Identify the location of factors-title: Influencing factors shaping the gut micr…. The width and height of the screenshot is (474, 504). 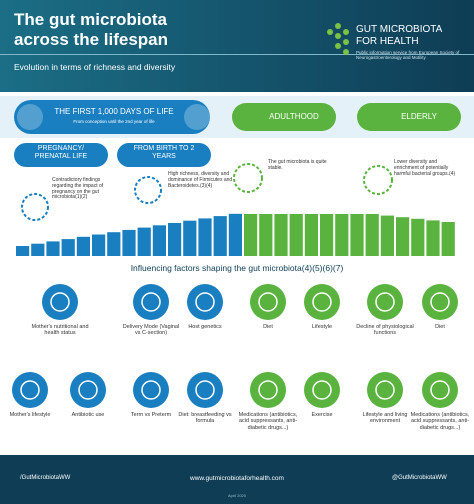
(237, 268).